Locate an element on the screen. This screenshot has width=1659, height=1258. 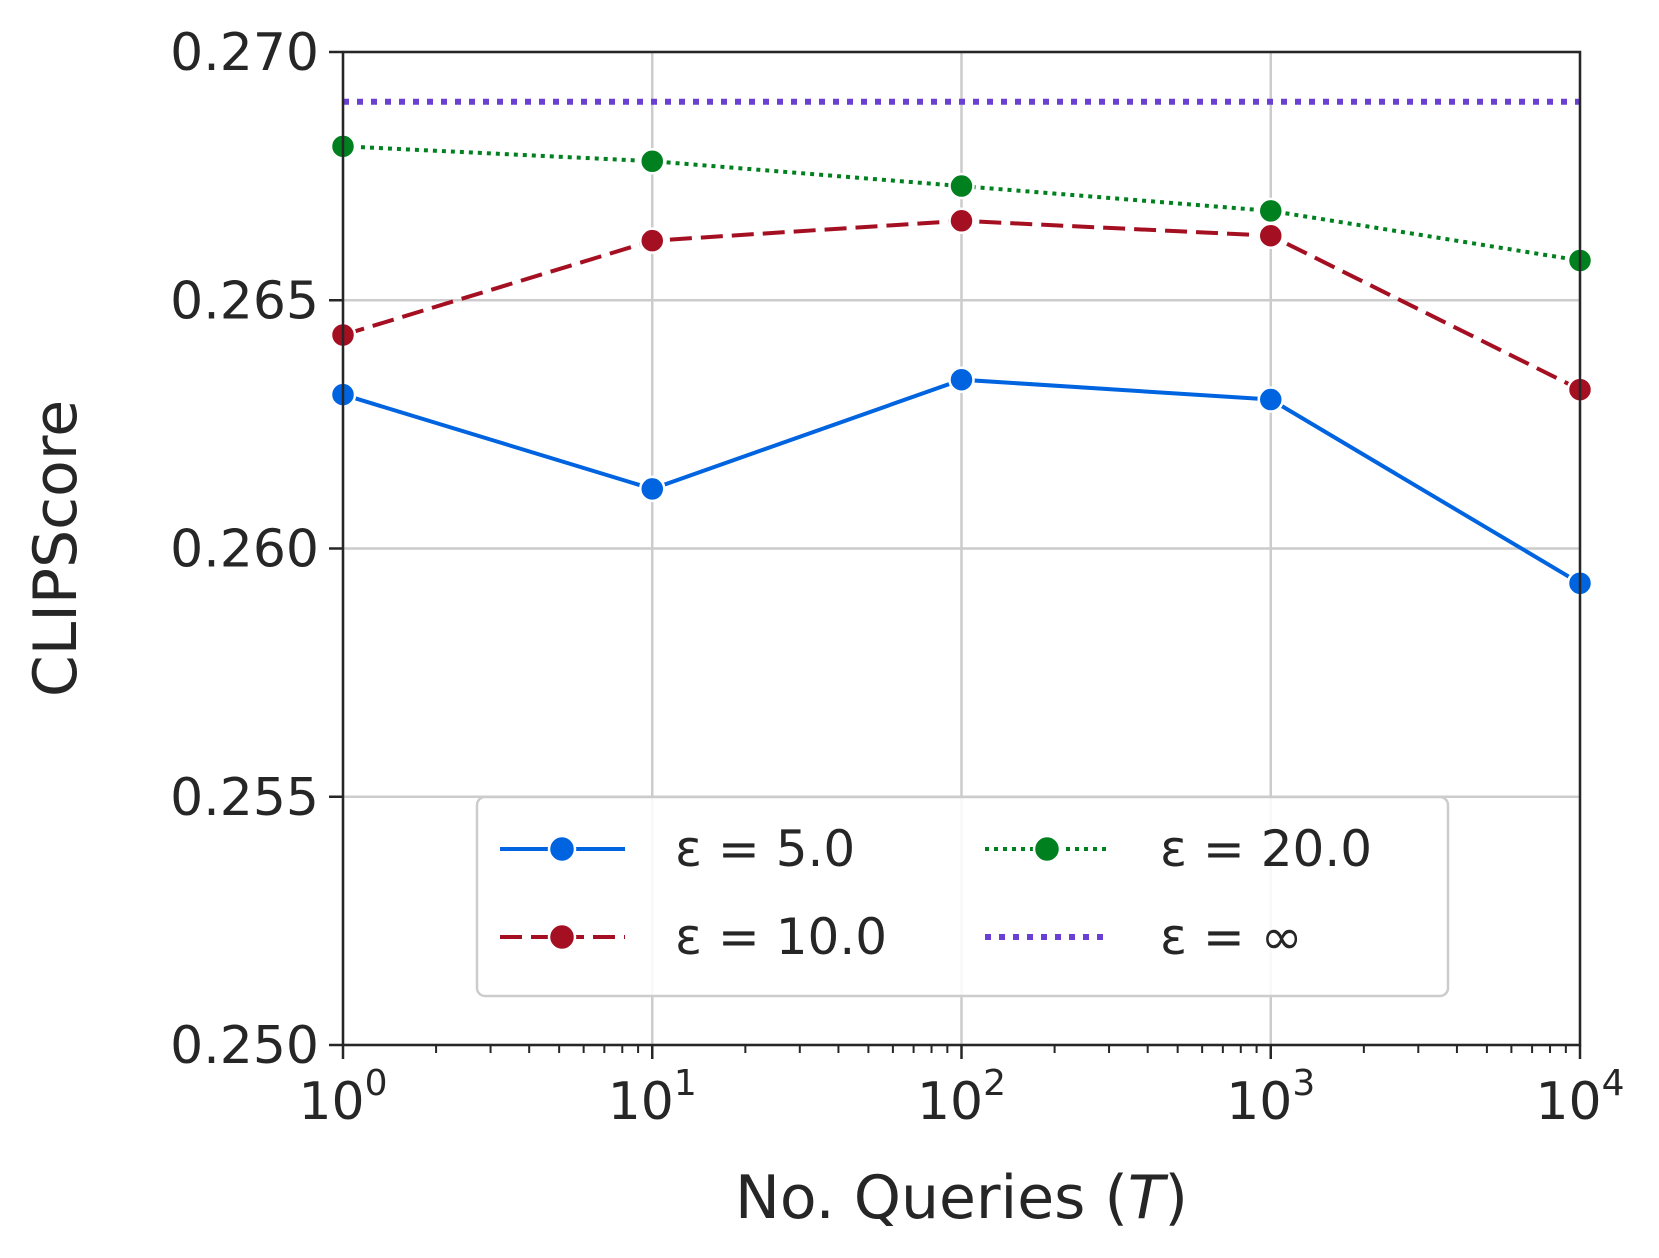
legend-label: ε = 5.0 is located at coordinates (765, 849).